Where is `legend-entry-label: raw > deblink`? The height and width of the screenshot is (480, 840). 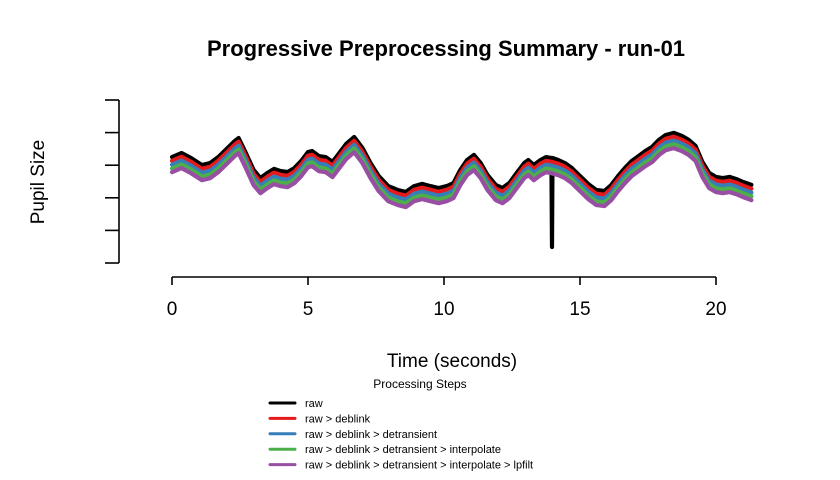 legend-entry-label: raw > deblink is located at coordinates (338, 419).